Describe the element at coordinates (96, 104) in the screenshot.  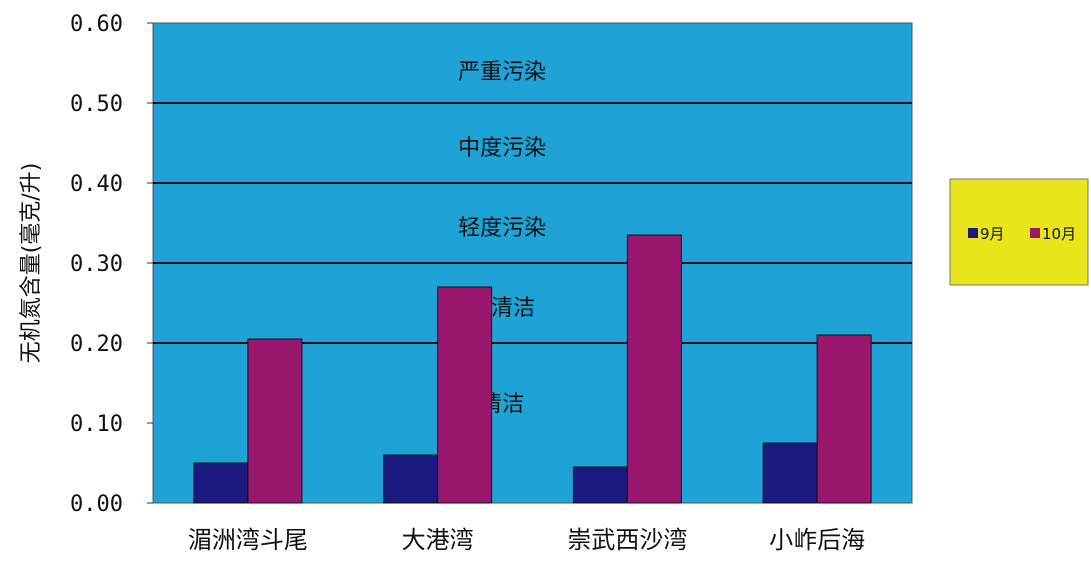
I see `y-tick-label: 0.50` at that location.